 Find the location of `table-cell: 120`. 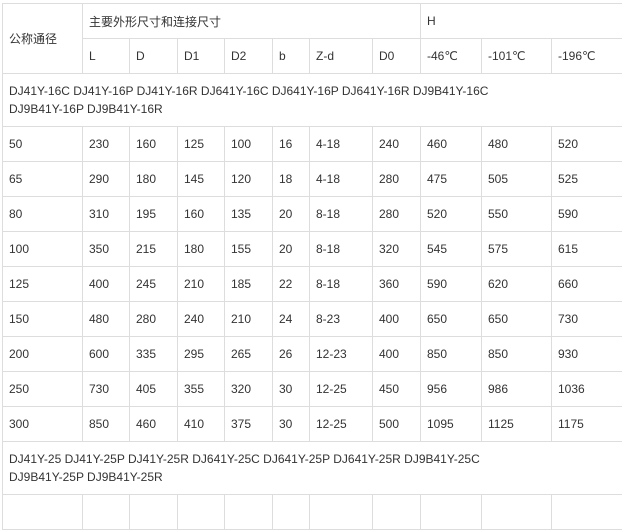

table-cell: 120 is located at coordinates (249, 179).